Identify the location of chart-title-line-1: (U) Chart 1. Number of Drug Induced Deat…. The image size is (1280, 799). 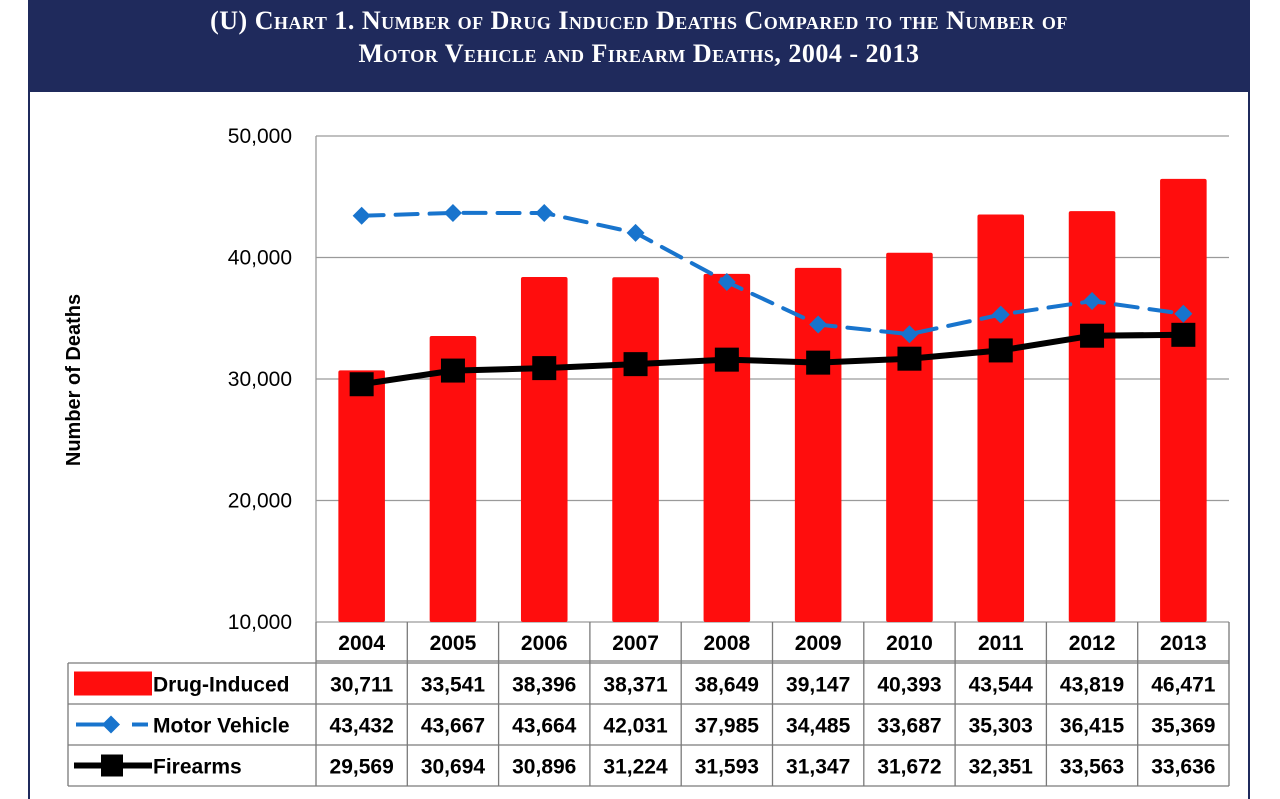
(639, 20).